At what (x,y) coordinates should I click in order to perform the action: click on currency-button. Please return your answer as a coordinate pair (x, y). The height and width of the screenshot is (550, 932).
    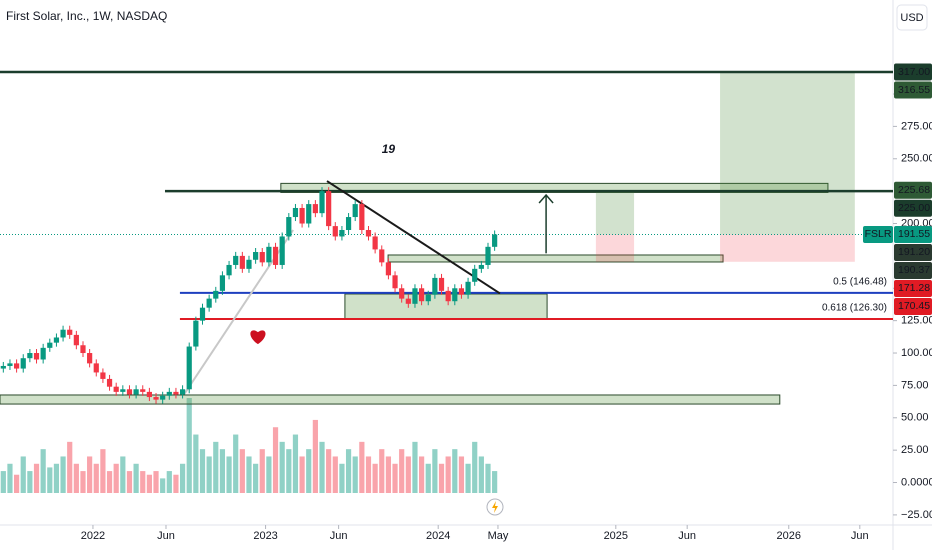
    Looking at the image, I should click on (912, 17).